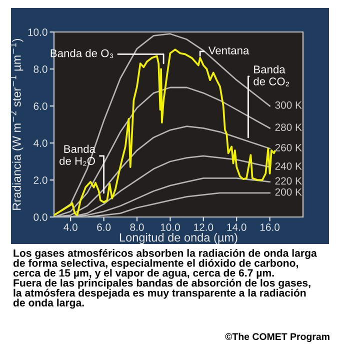 This screenshot has height=347, width=340. What do you see at coordinates (179, 238) in the screenshot?
I see `x-axis-title: Longitud de onda (µm)` at bounding box center [179, 238].